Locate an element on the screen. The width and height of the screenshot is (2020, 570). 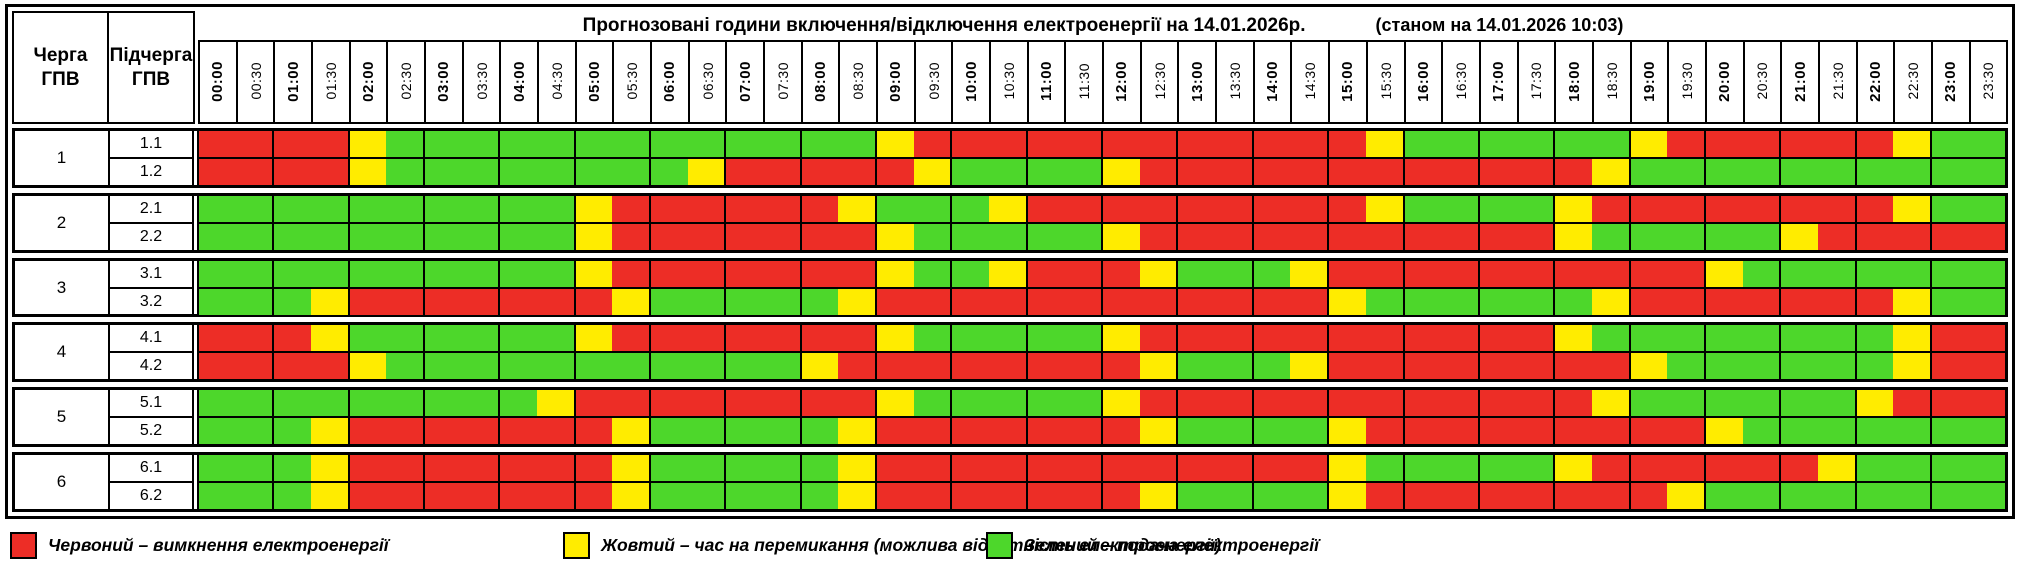
cell-6.1-05:30 is located at coordinates (631, 468).